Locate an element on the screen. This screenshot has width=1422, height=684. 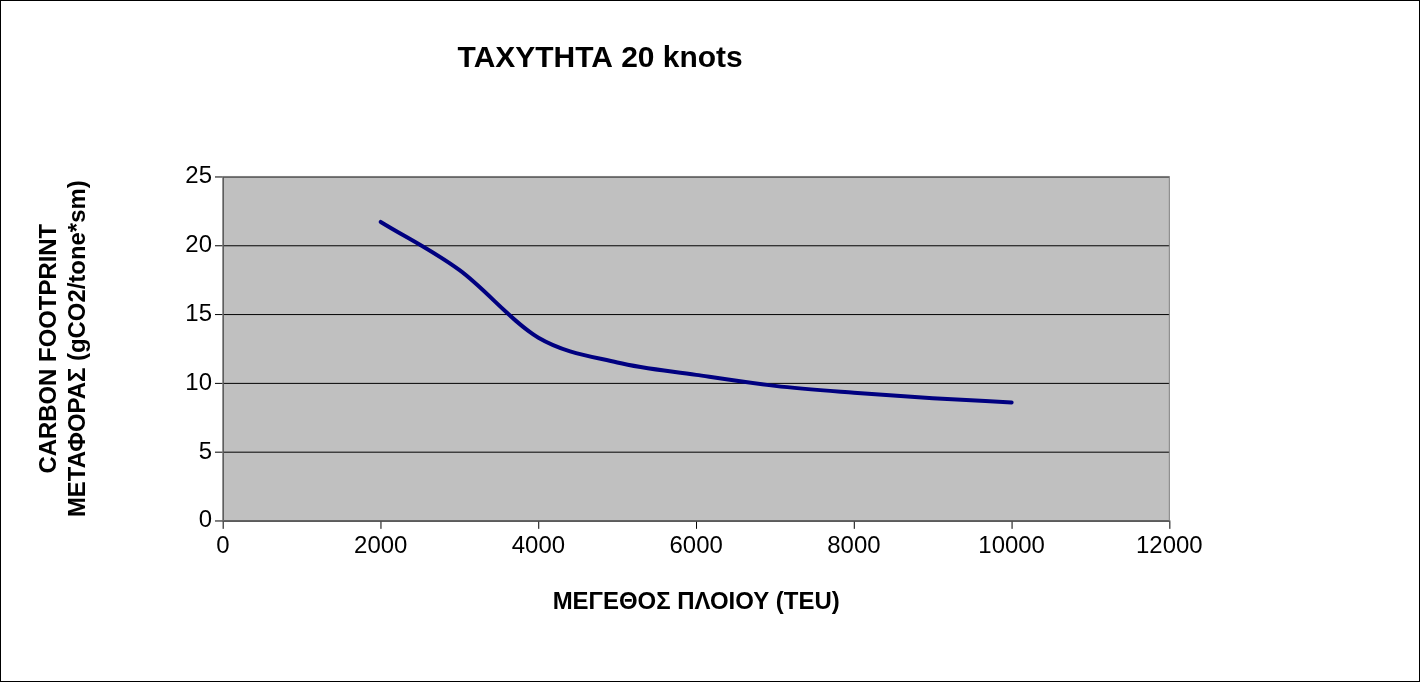
y-tick-label: 25 is located at coordinates (198, 175).